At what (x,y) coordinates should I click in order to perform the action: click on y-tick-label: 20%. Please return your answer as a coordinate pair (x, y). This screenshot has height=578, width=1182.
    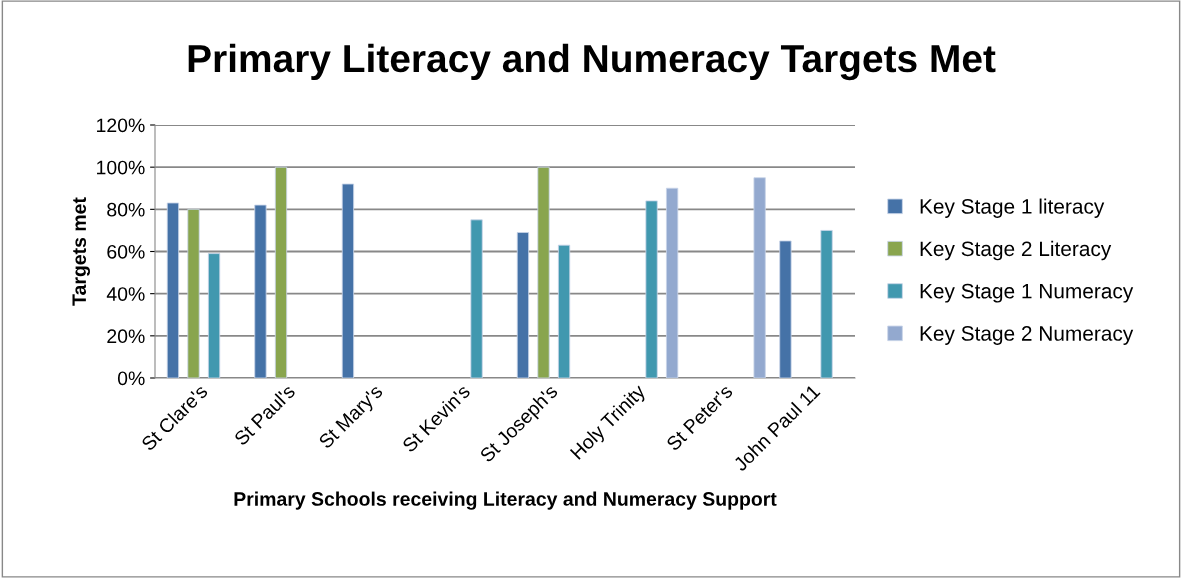
    Looking at the image, I should click on (126, 336).